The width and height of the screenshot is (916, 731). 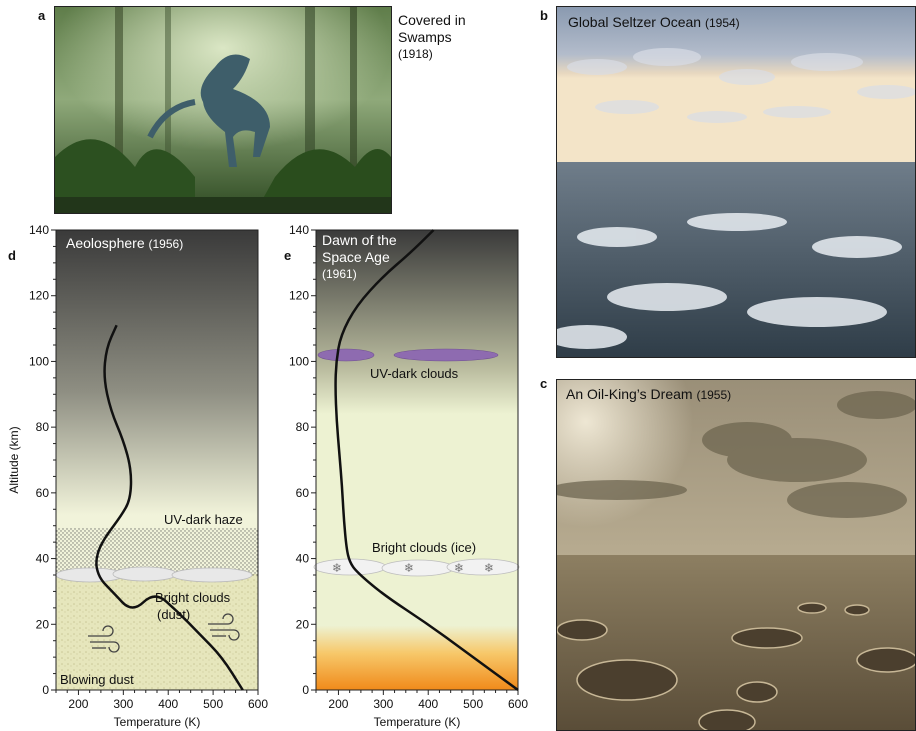 I want to click on title-c-main: An Oil-King’s Dream, so click(x=629, y=394).